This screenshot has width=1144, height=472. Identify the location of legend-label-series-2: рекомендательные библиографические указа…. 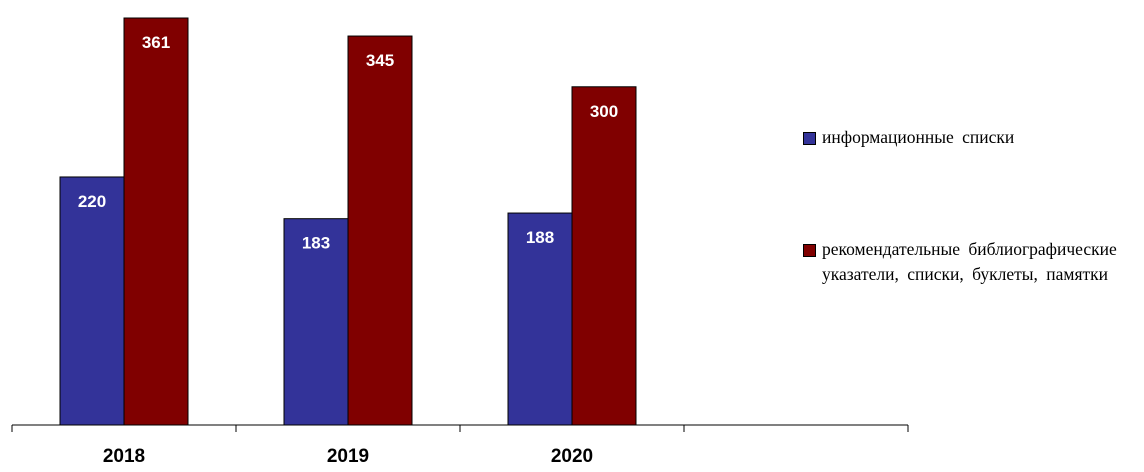
(969, 261).